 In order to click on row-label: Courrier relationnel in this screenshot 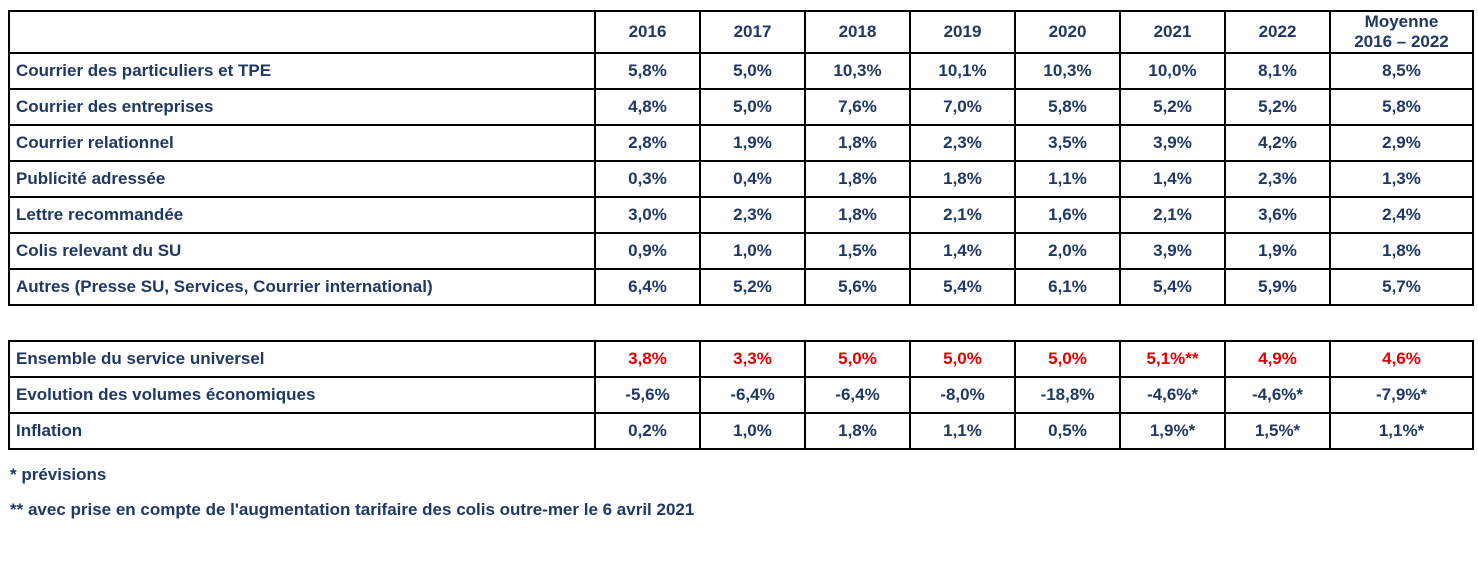, I will do `click(302, 143)`.